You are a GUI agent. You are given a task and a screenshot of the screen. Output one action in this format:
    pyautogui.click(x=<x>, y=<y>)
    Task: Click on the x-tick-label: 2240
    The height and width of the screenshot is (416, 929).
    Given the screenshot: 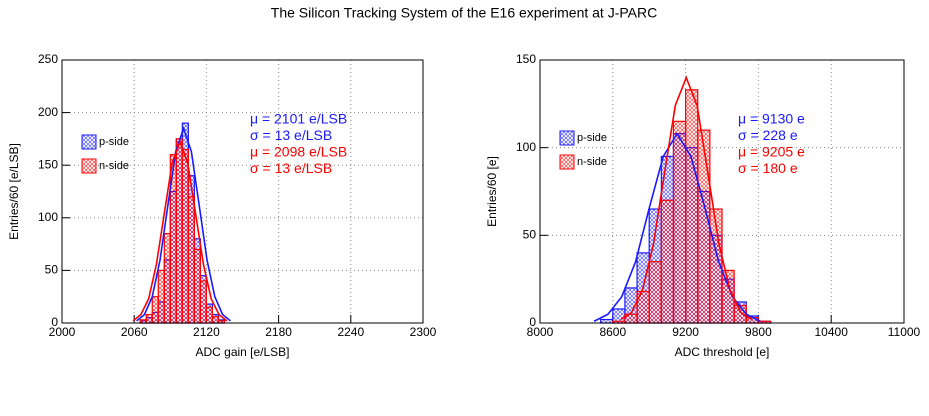 What is the action you would take?
    pyautogui.click(x=350, y=332)
    